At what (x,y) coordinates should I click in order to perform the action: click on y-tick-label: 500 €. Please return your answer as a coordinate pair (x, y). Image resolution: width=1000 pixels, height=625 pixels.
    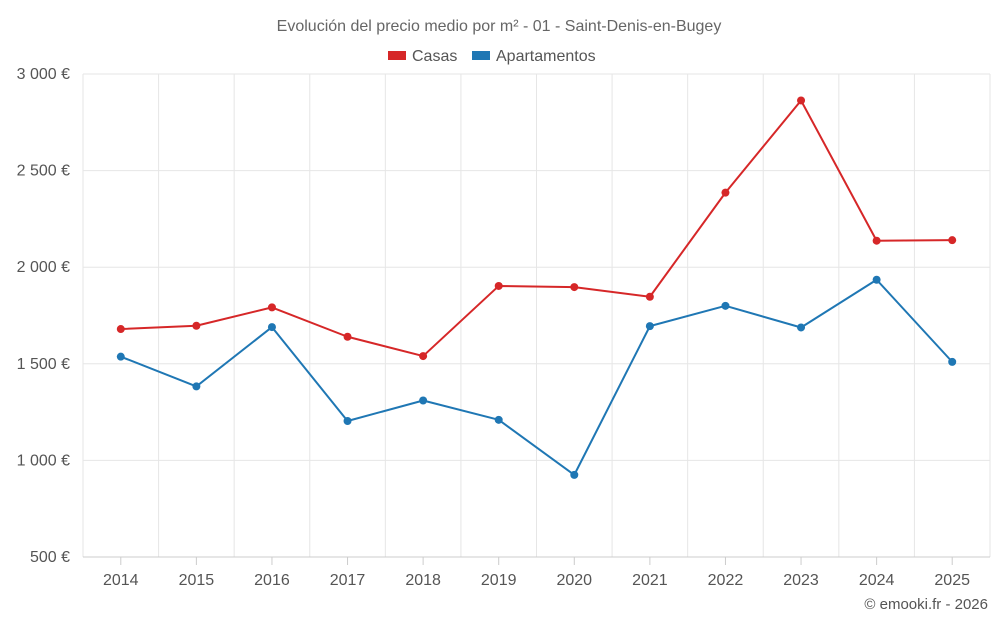
    Looking at the image, I should click on (50, 557).